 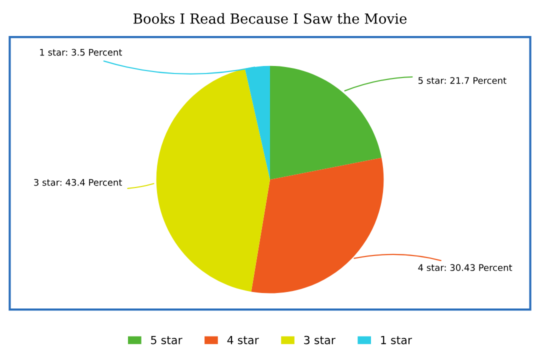 What do you see at coordinates (78, 182) in the screenshot?
I see `data-label: 3 star: 43.4 Percent` at bounding box center [78, 182].